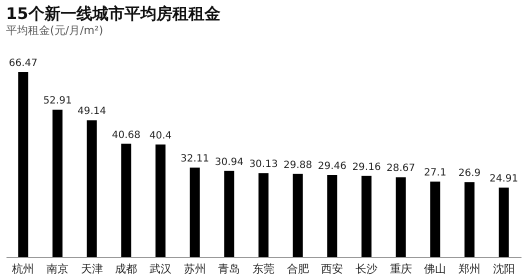 The height and width of the screenshot is (278, 527). What do you see at coordinates (22, 269) in the screenshot?
I see `x-tick-label: 杭州` at bounding box center [22, 269].